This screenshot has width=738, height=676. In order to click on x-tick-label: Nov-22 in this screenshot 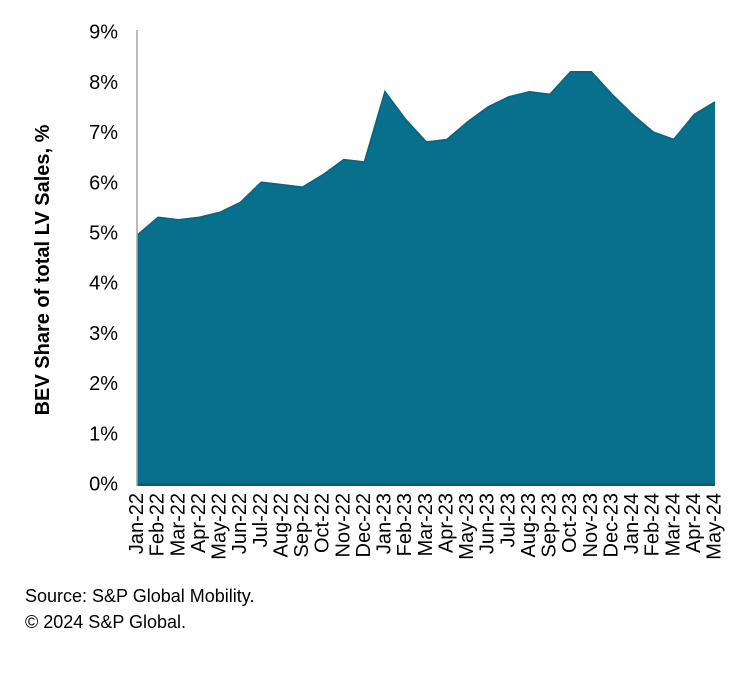, I will do `click(343, 525)`.